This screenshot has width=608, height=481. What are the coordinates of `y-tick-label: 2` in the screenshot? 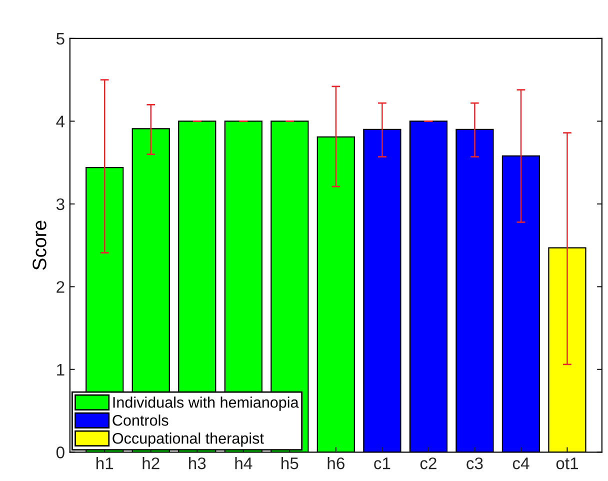 It's located at (60, 287).